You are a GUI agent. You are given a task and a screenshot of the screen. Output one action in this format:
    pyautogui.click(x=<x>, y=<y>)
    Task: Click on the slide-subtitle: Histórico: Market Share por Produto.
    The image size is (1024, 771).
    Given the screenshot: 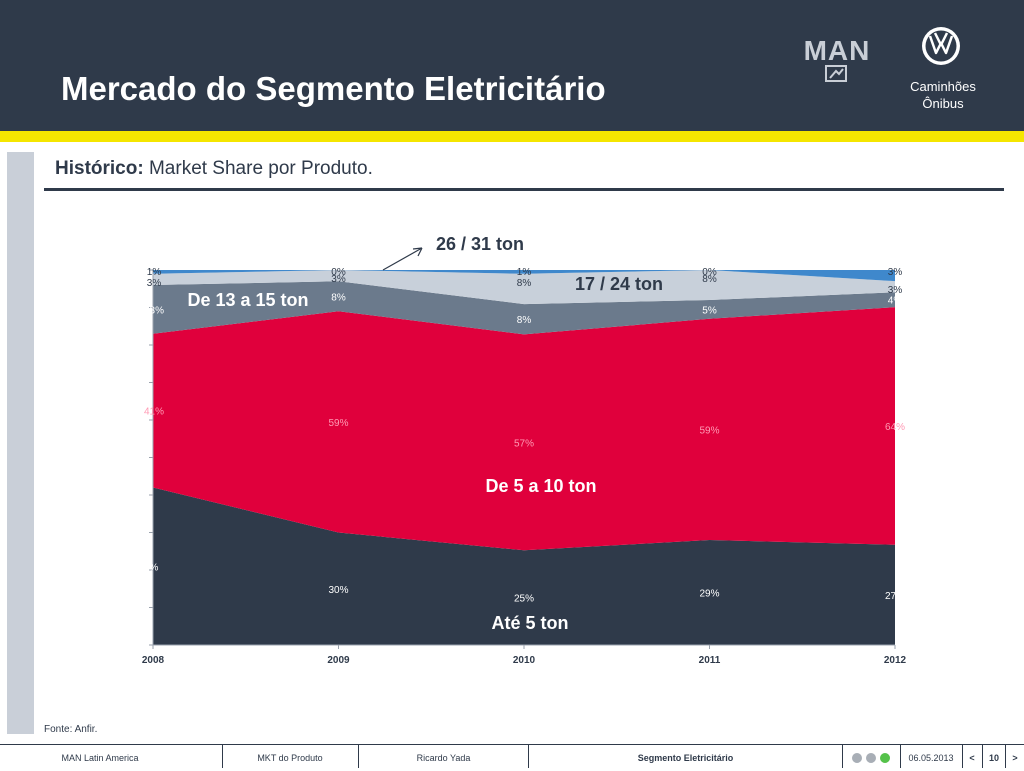 What is the action you would take?
    pyautogui.click(x=214, y=169)
    